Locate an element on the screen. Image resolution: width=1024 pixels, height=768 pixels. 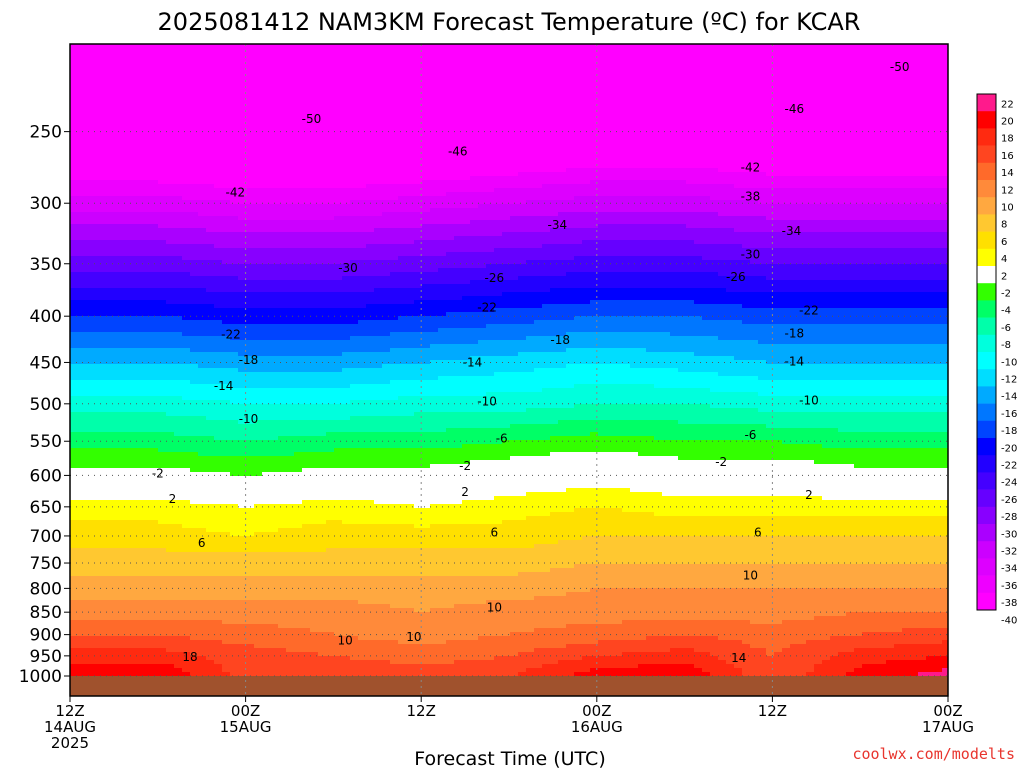
colorbar-label: -8 is located at coordinates (1006, 345).